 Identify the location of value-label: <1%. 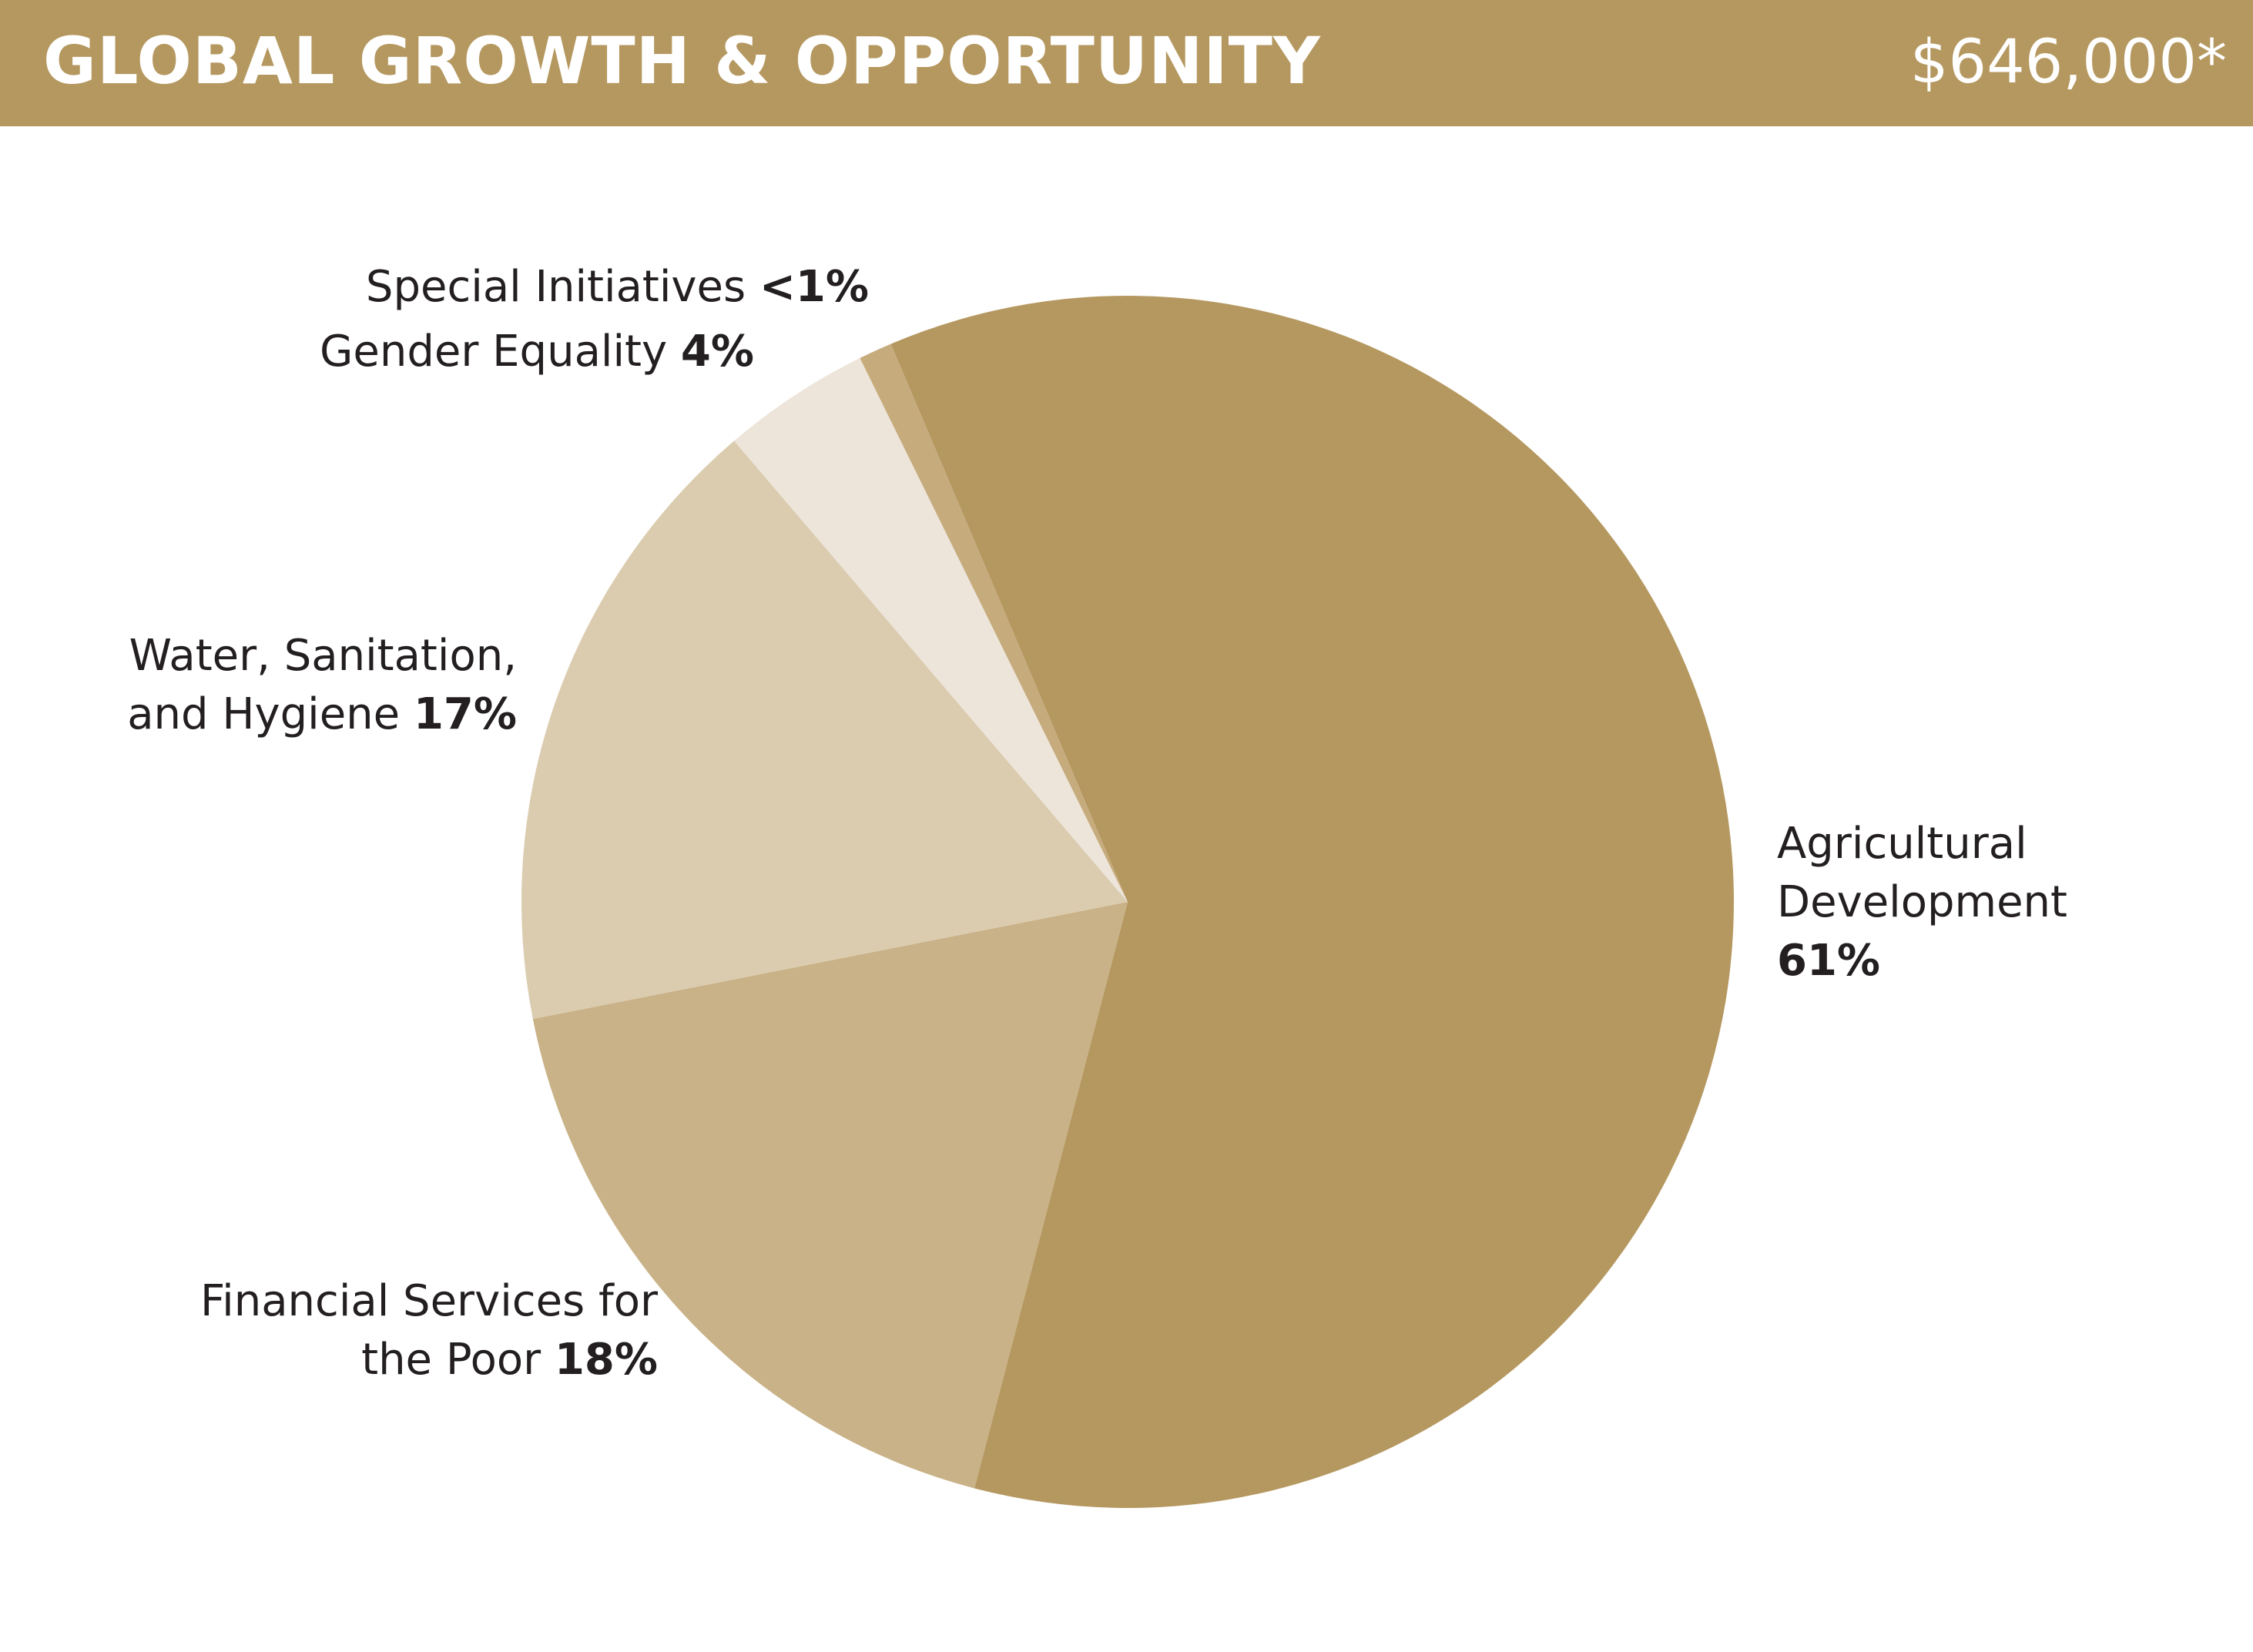
(814, 287).